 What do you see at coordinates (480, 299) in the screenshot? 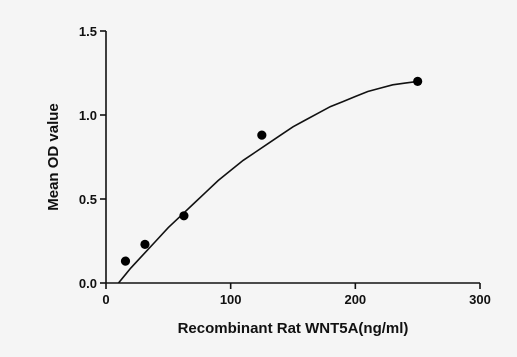
I see `x-tick-label: 300` at bounding box center [480, 299].